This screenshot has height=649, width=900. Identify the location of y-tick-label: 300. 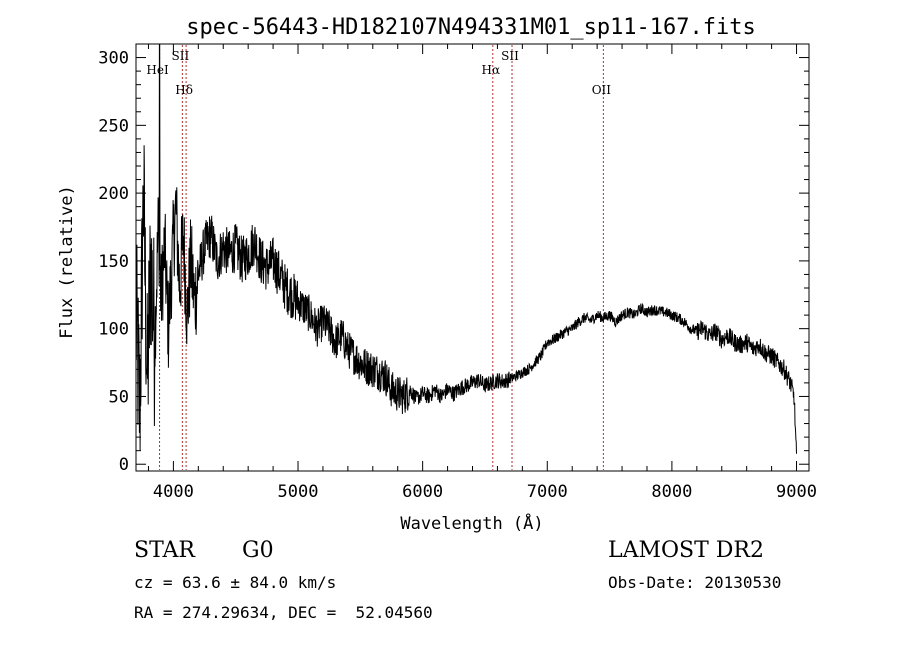
(113, 59).